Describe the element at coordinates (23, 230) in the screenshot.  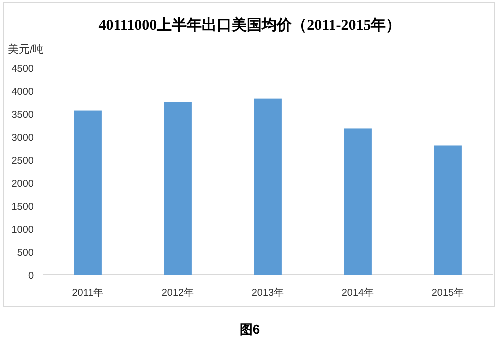
I see `y-tick-label: 1000` at that location.